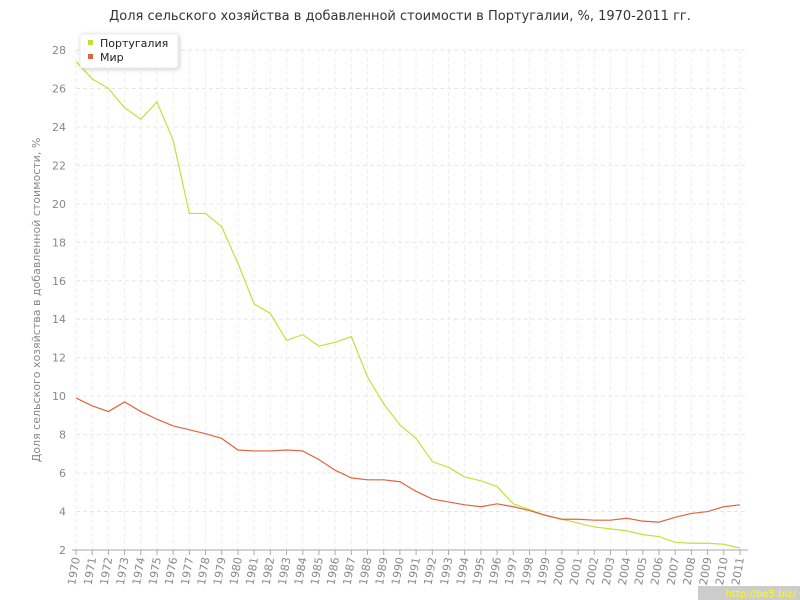  I want to click on y-tick-label: 28, so click(59, 50).